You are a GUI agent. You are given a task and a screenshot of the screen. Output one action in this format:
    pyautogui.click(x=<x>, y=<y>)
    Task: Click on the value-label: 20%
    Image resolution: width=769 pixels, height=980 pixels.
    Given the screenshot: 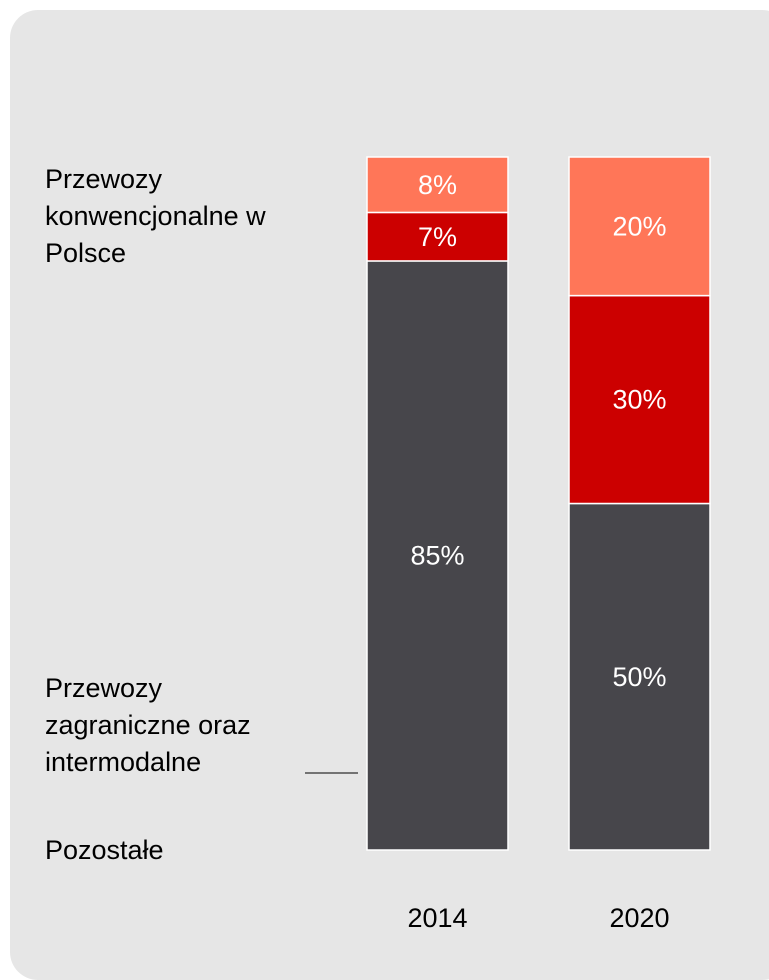 What is the action you would take?
    pyautogui.click(x=639, y=226)
    